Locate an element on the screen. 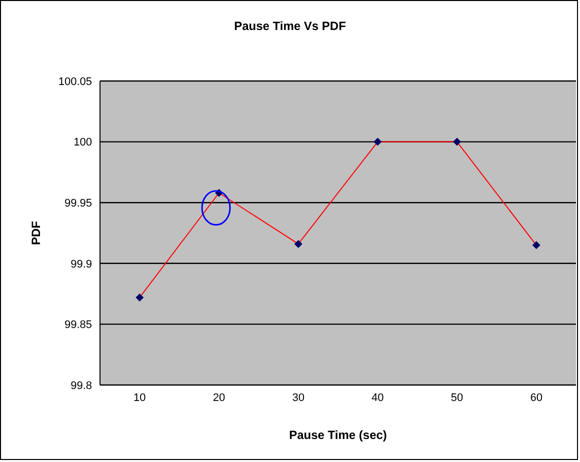  x-tick-label: 60 is located at coordinates (536, 398).